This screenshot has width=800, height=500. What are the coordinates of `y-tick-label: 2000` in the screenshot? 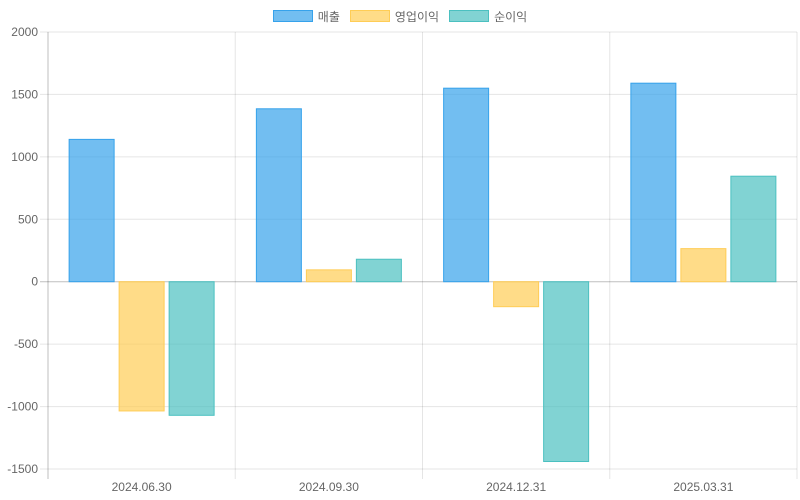 It's located at (24, 32).